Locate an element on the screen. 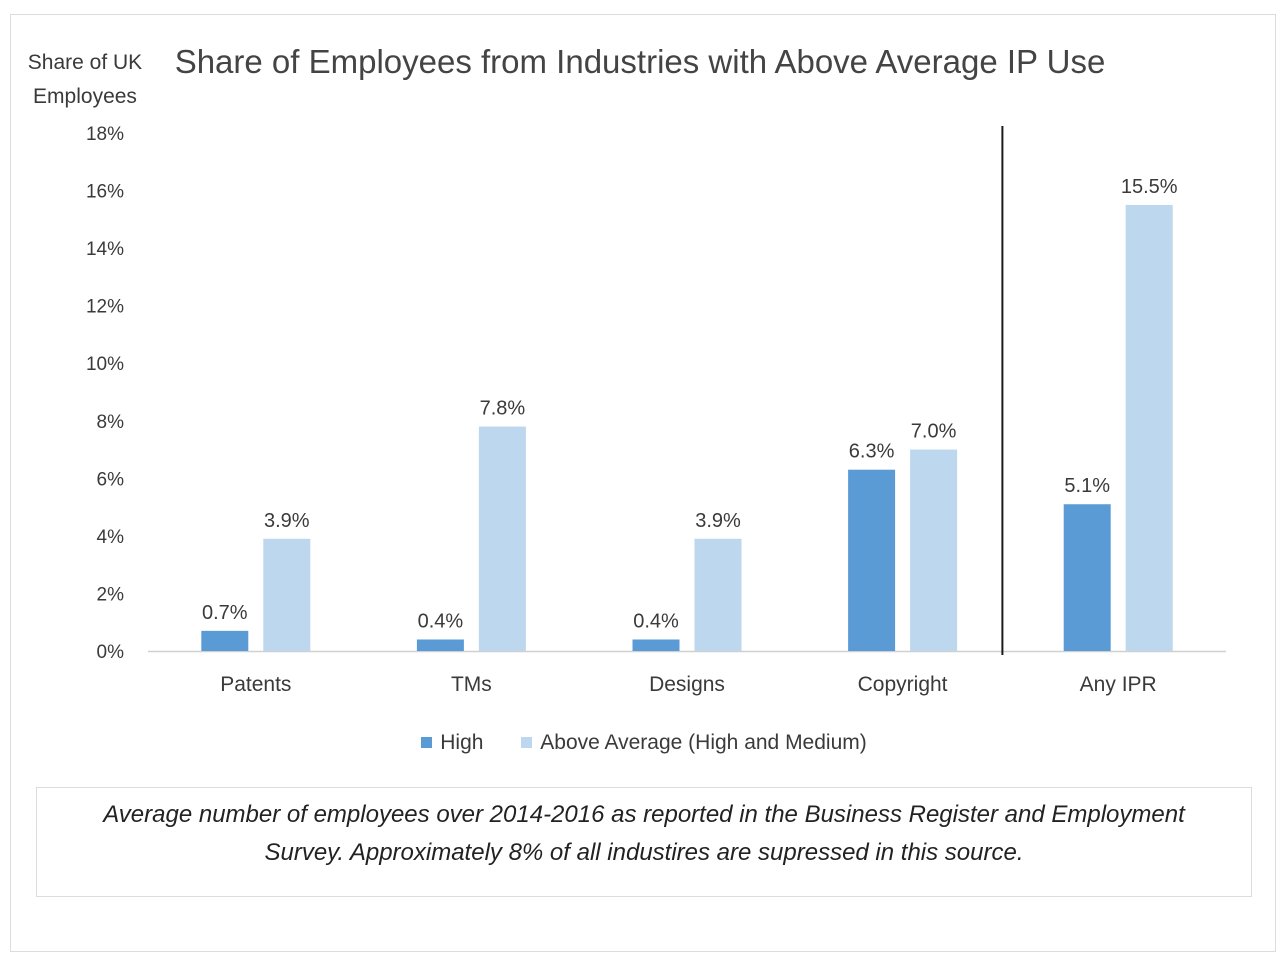  bar-high-copyright is located at coordinates (872, 560).